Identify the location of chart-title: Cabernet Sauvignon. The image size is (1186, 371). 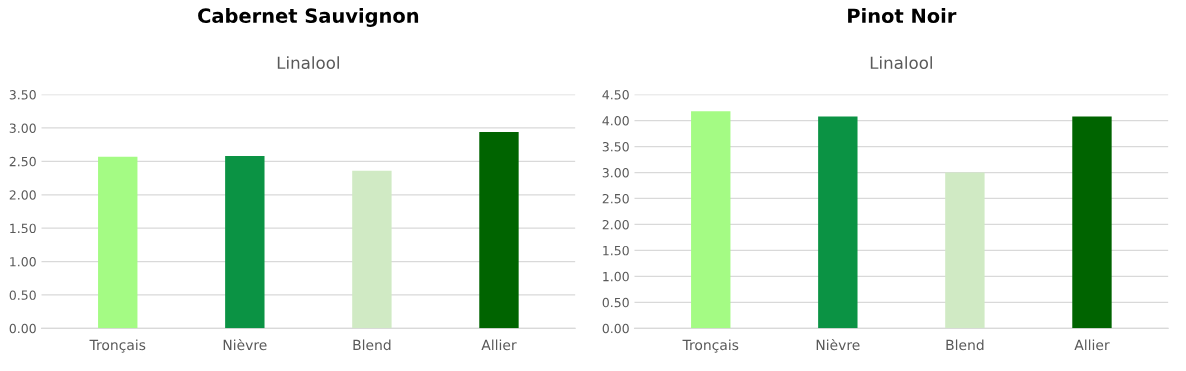
(308, 17).